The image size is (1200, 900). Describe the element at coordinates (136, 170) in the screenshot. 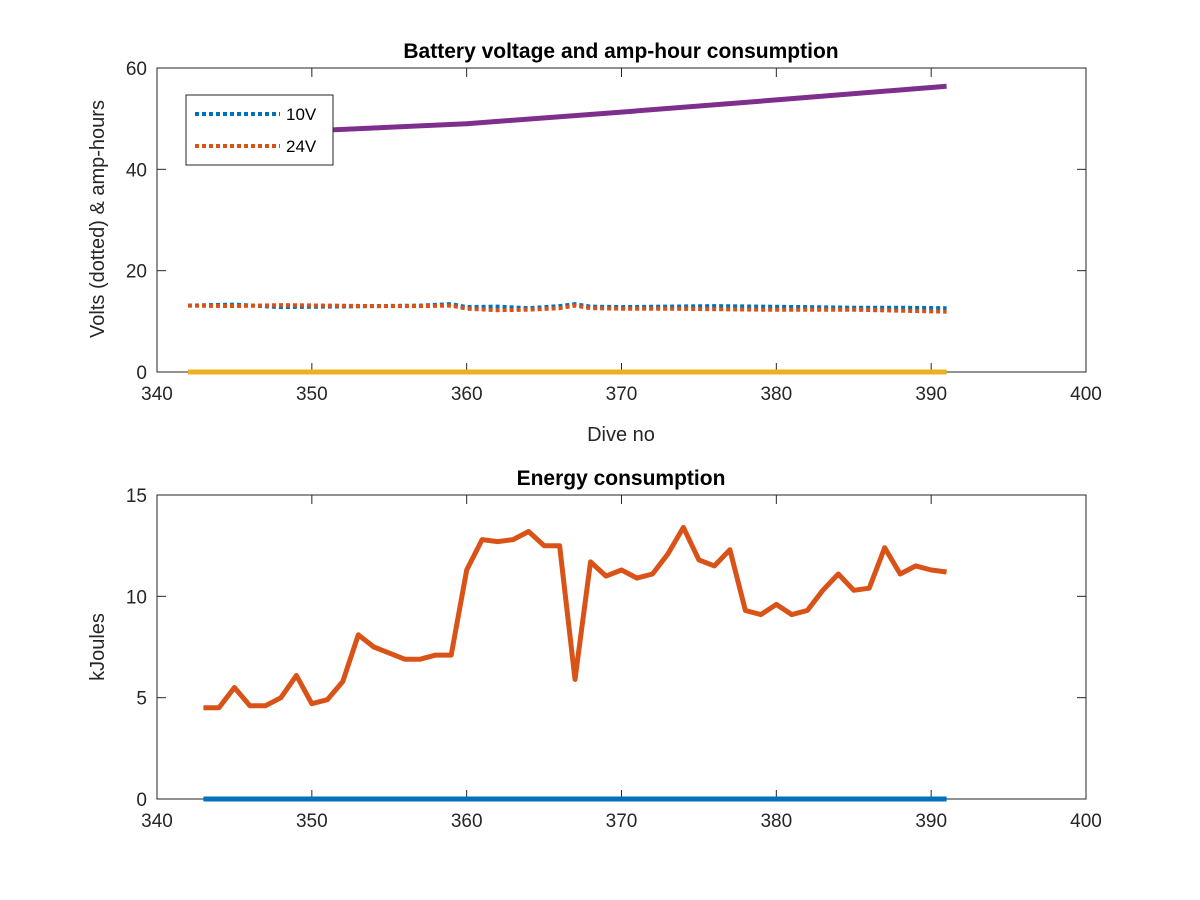

I see `y-tick-label: 40` at that location.